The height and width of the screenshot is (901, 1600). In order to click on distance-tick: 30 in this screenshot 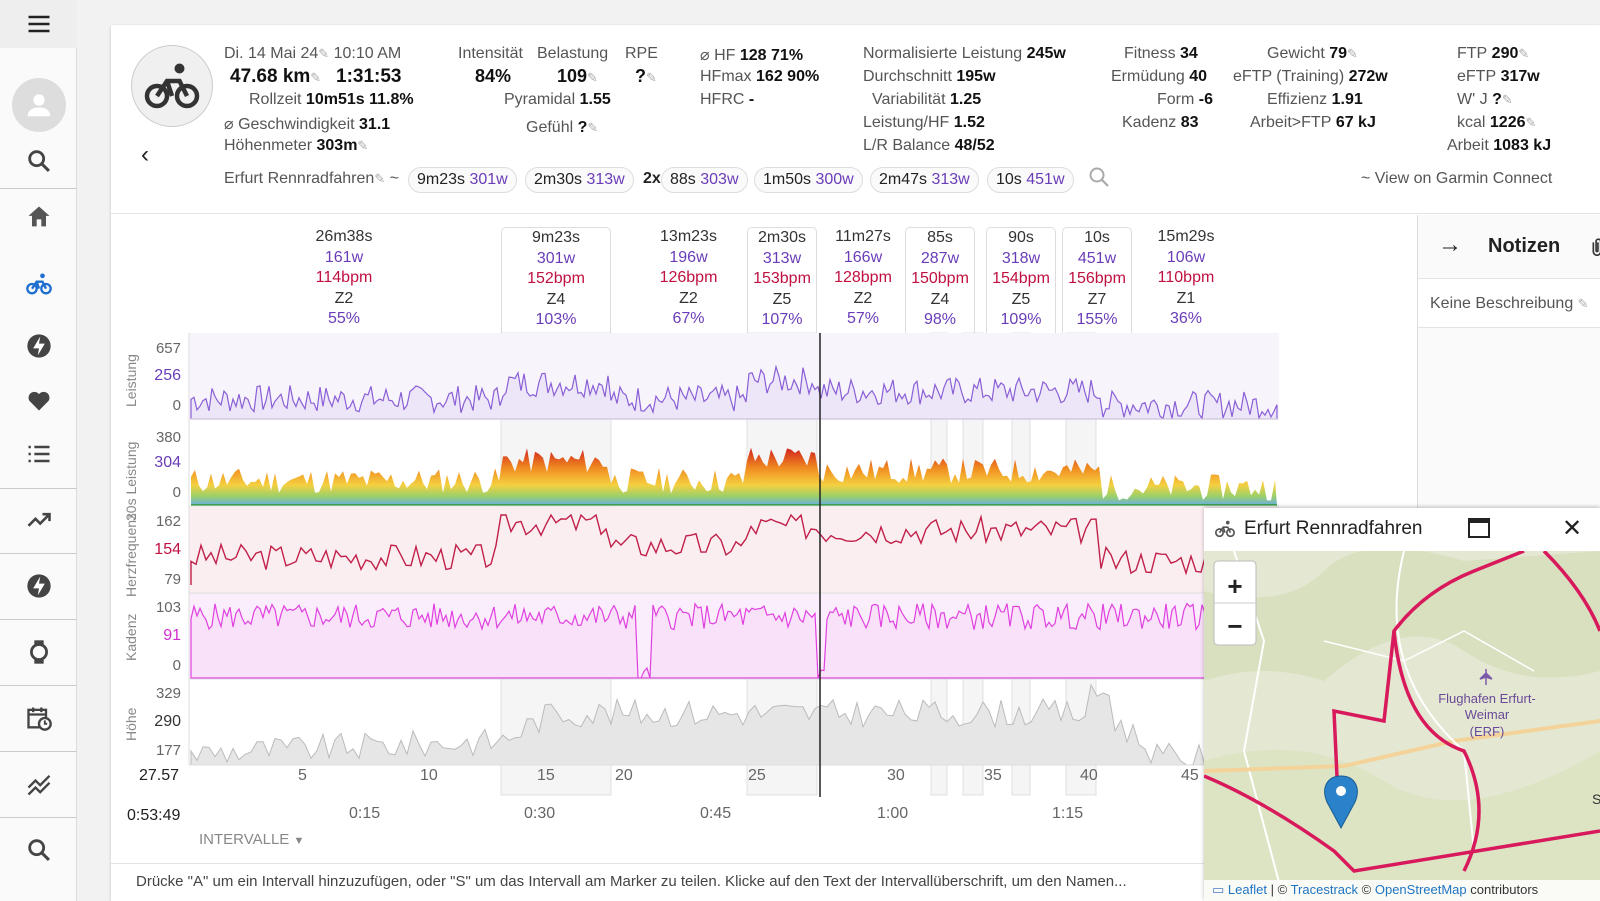, I will do `click(896, 775)`.